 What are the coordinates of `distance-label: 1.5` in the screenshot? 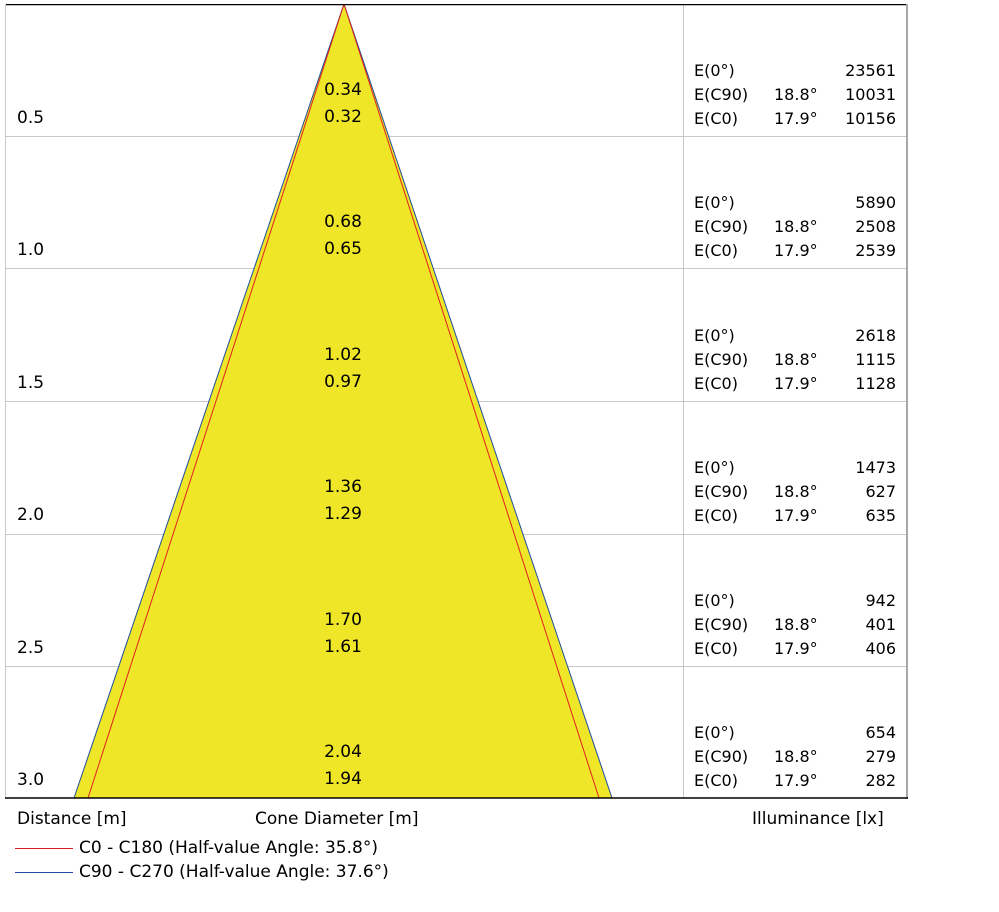 It's located at (31, 383).